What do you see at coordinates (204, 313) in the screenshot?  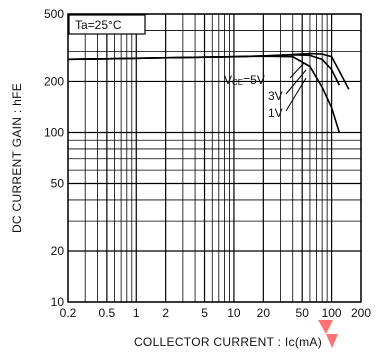 I see `x-tick-label: 5` at bounding box center [204, 313].